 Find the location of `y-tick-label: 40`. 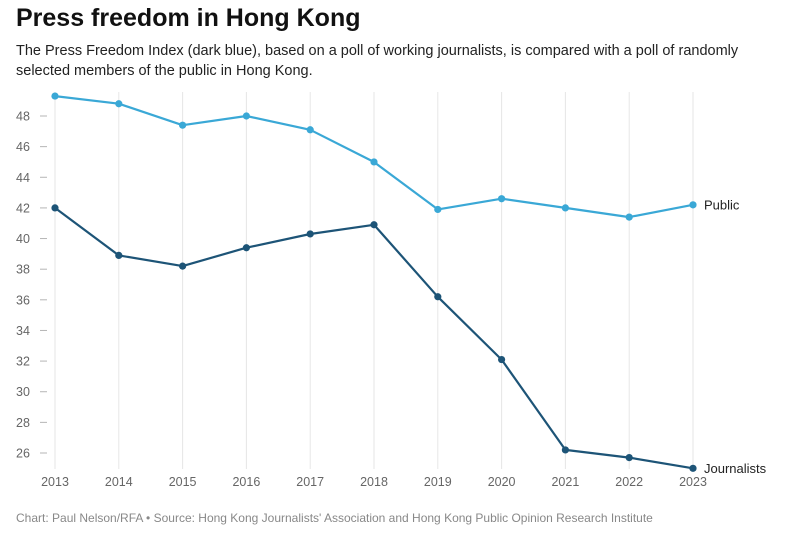

y-tick-label: 40 is located at coordinates (23, 239).